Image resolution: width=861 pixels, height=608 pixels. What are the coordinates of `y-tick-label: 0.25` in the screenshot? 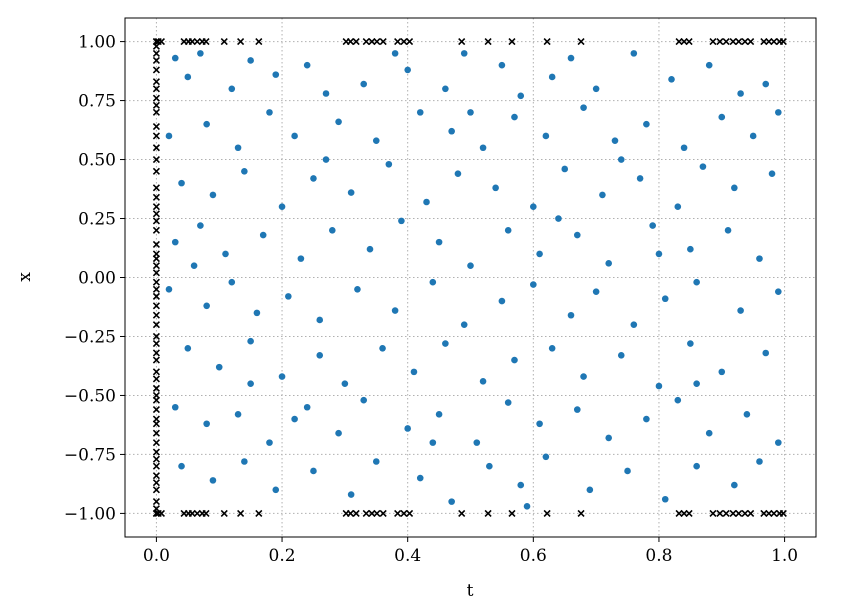 It's located at (97, 220).